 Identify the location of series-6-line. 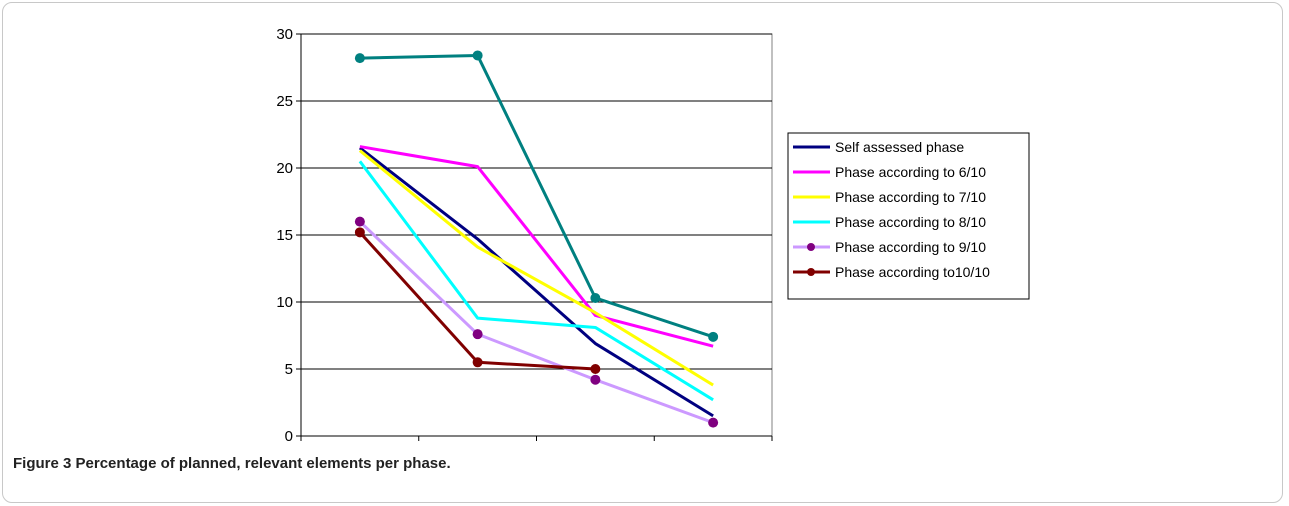
(477, 301).